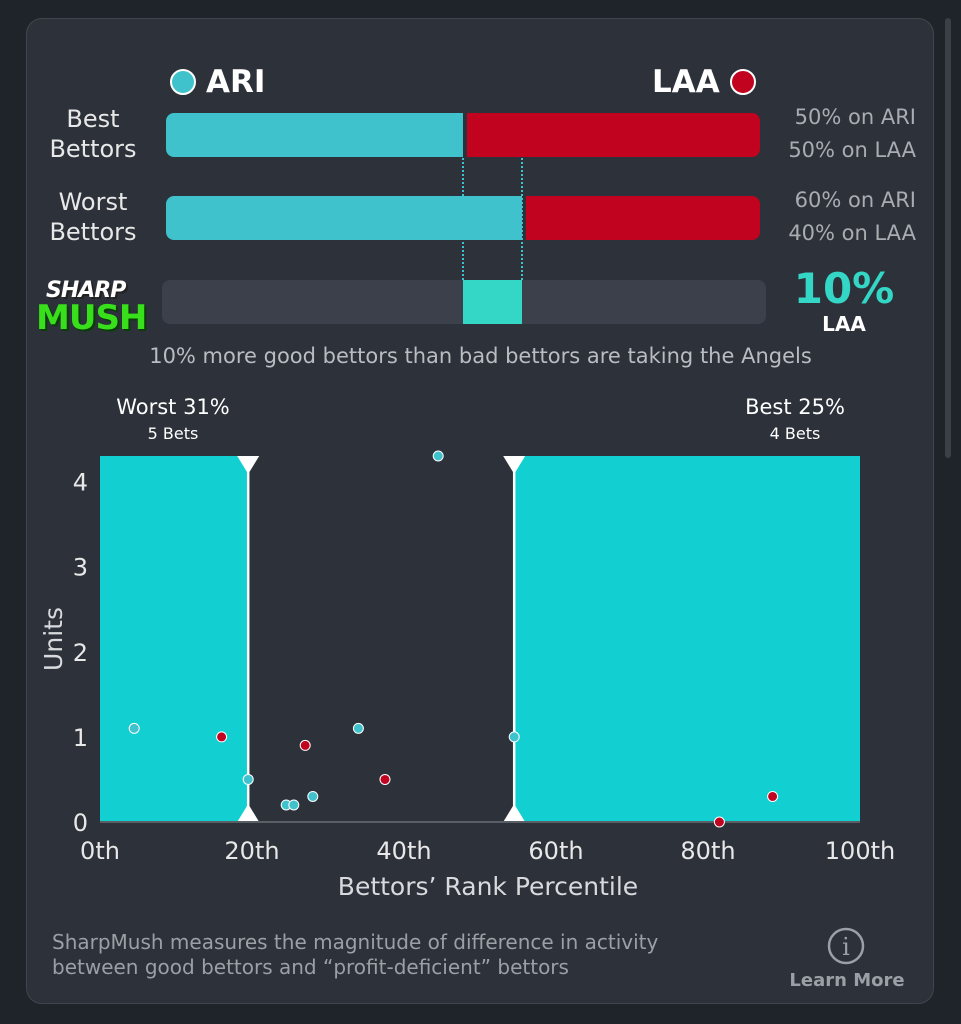 This screenshot has width=961, height=1024. What do you see at coordinates (173, 433) in the screenshot?
I see `region-subtitle-0: 5 Bets` at bounding box center [173, 433].